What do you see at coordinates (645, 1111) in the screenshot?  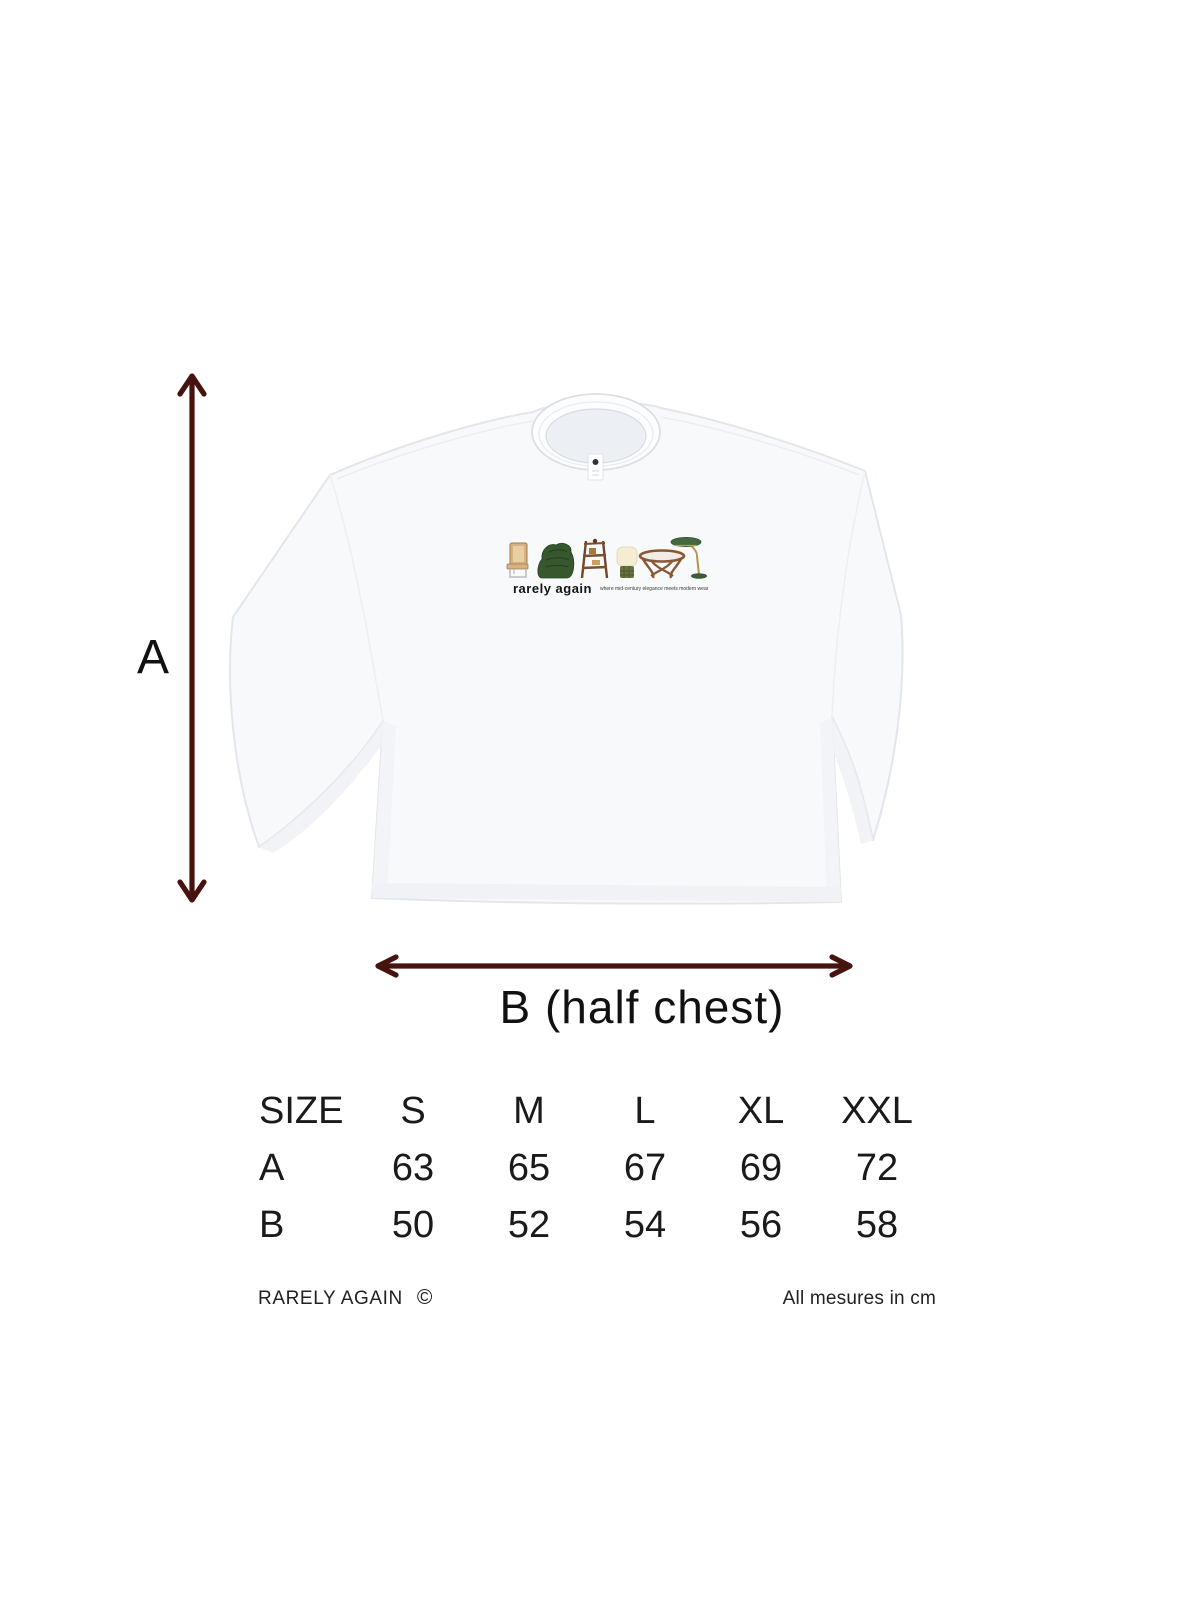 I see `size-table-header-l: L` at bounding box center [645, 1111].